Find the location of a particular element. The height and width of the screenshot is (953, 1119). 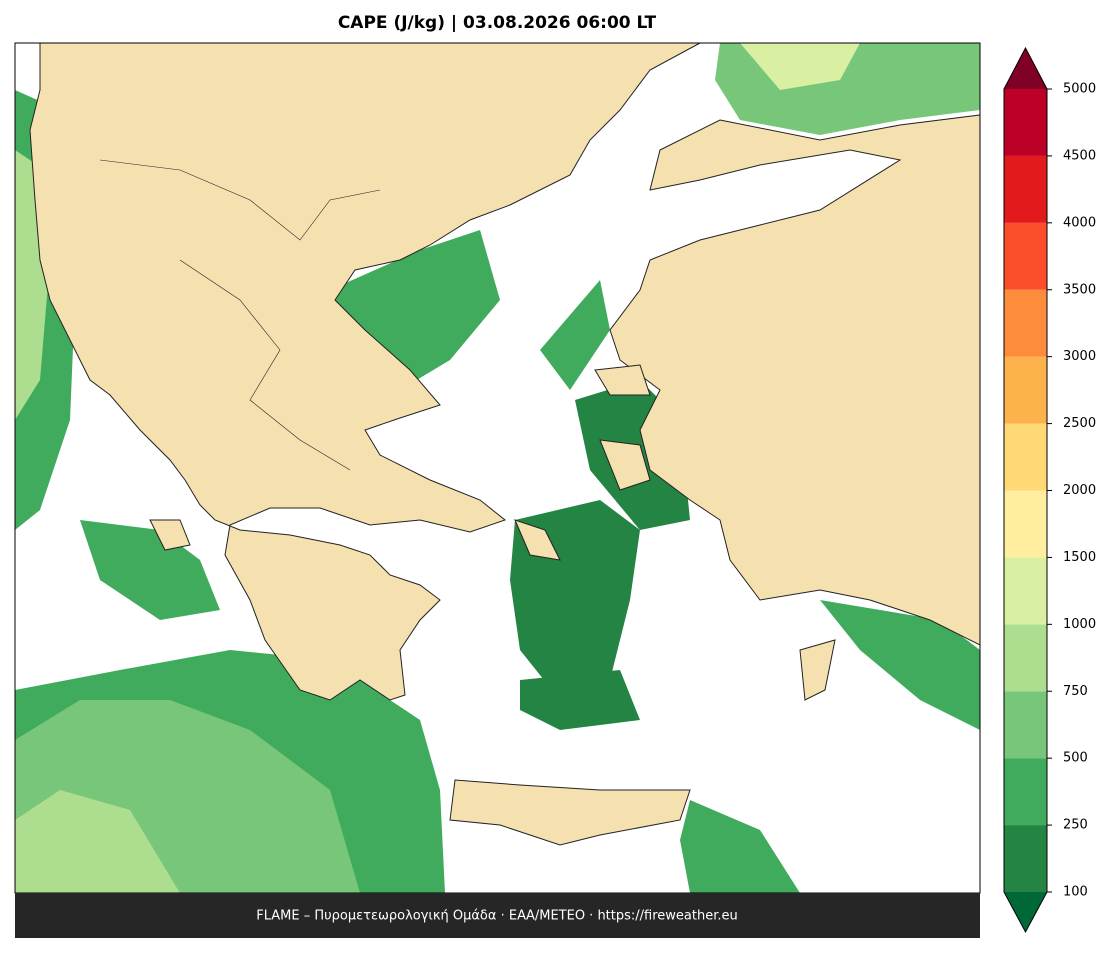

colorbar-tick-label: 2000 is located at coordinates (1079, 490).